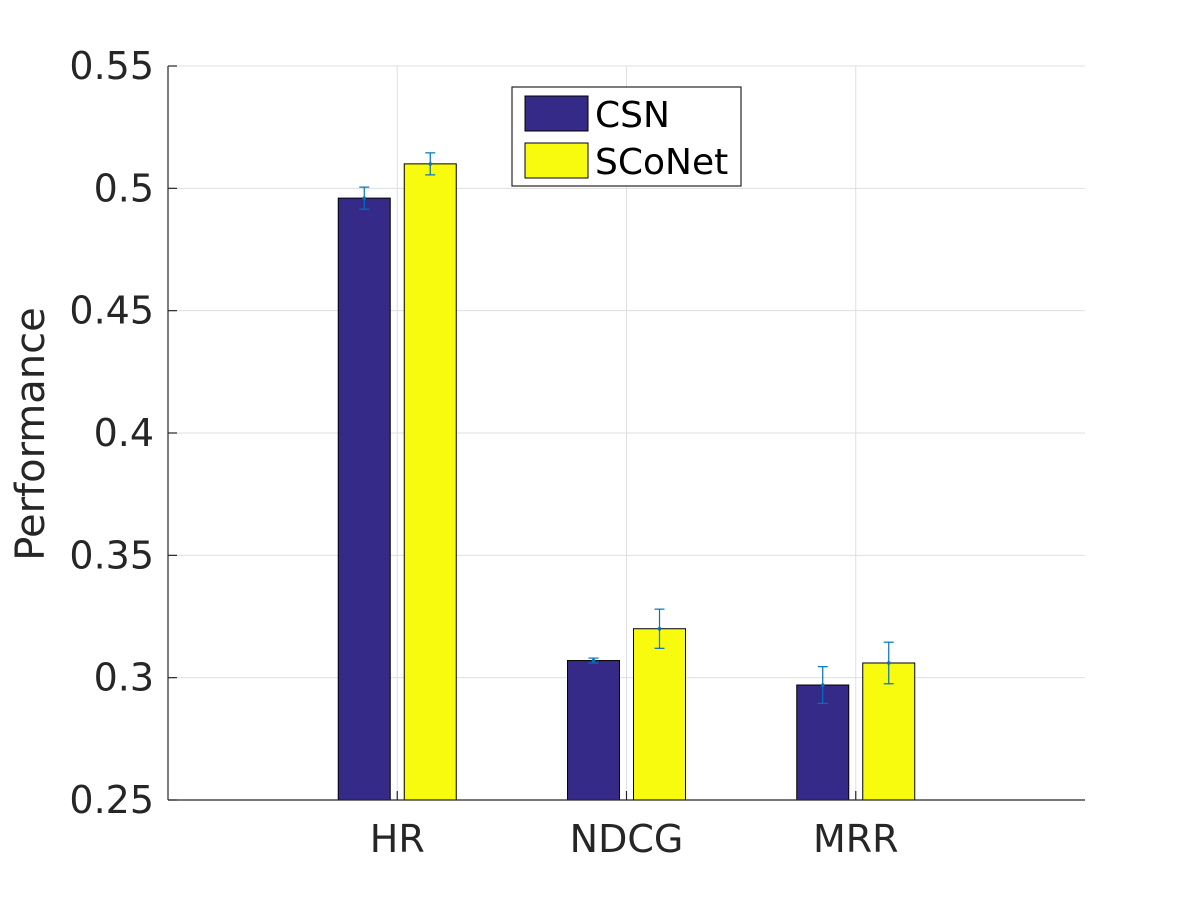  I want to click on x-tick-labels: HR NDCG MRR, so click(634, 839).